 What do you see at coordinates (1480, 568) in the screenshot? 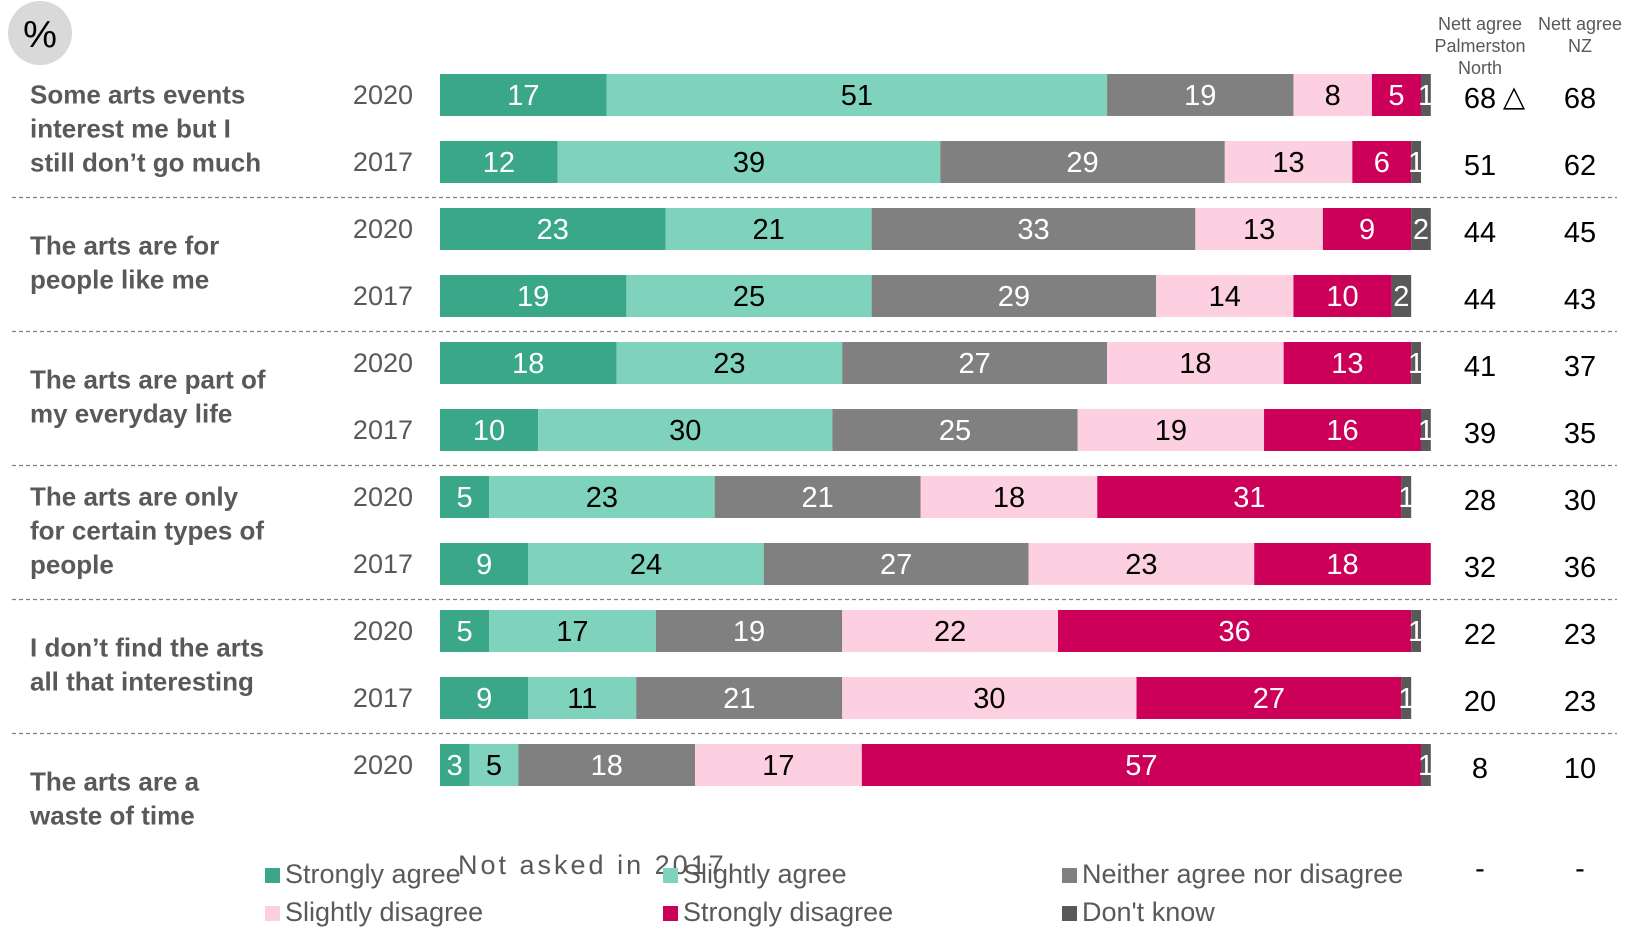
I see `nett-agree-palmerston-value: 32` at bounding box center [1480, 568].